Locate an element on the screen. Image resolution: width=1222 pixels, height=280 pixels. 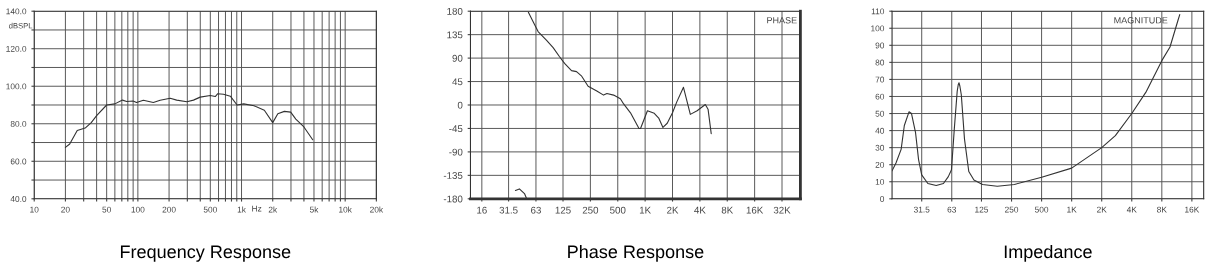
text: Hz is located at coordinates (257, 208).